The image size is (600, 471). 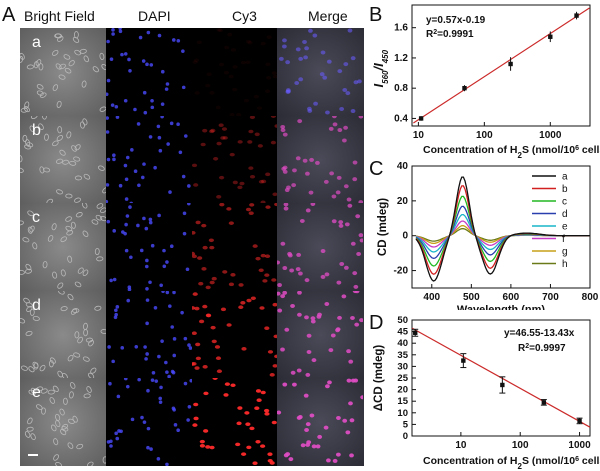 I want to click on chart-c-ytick-label: 20, so click(x=403, y=201).